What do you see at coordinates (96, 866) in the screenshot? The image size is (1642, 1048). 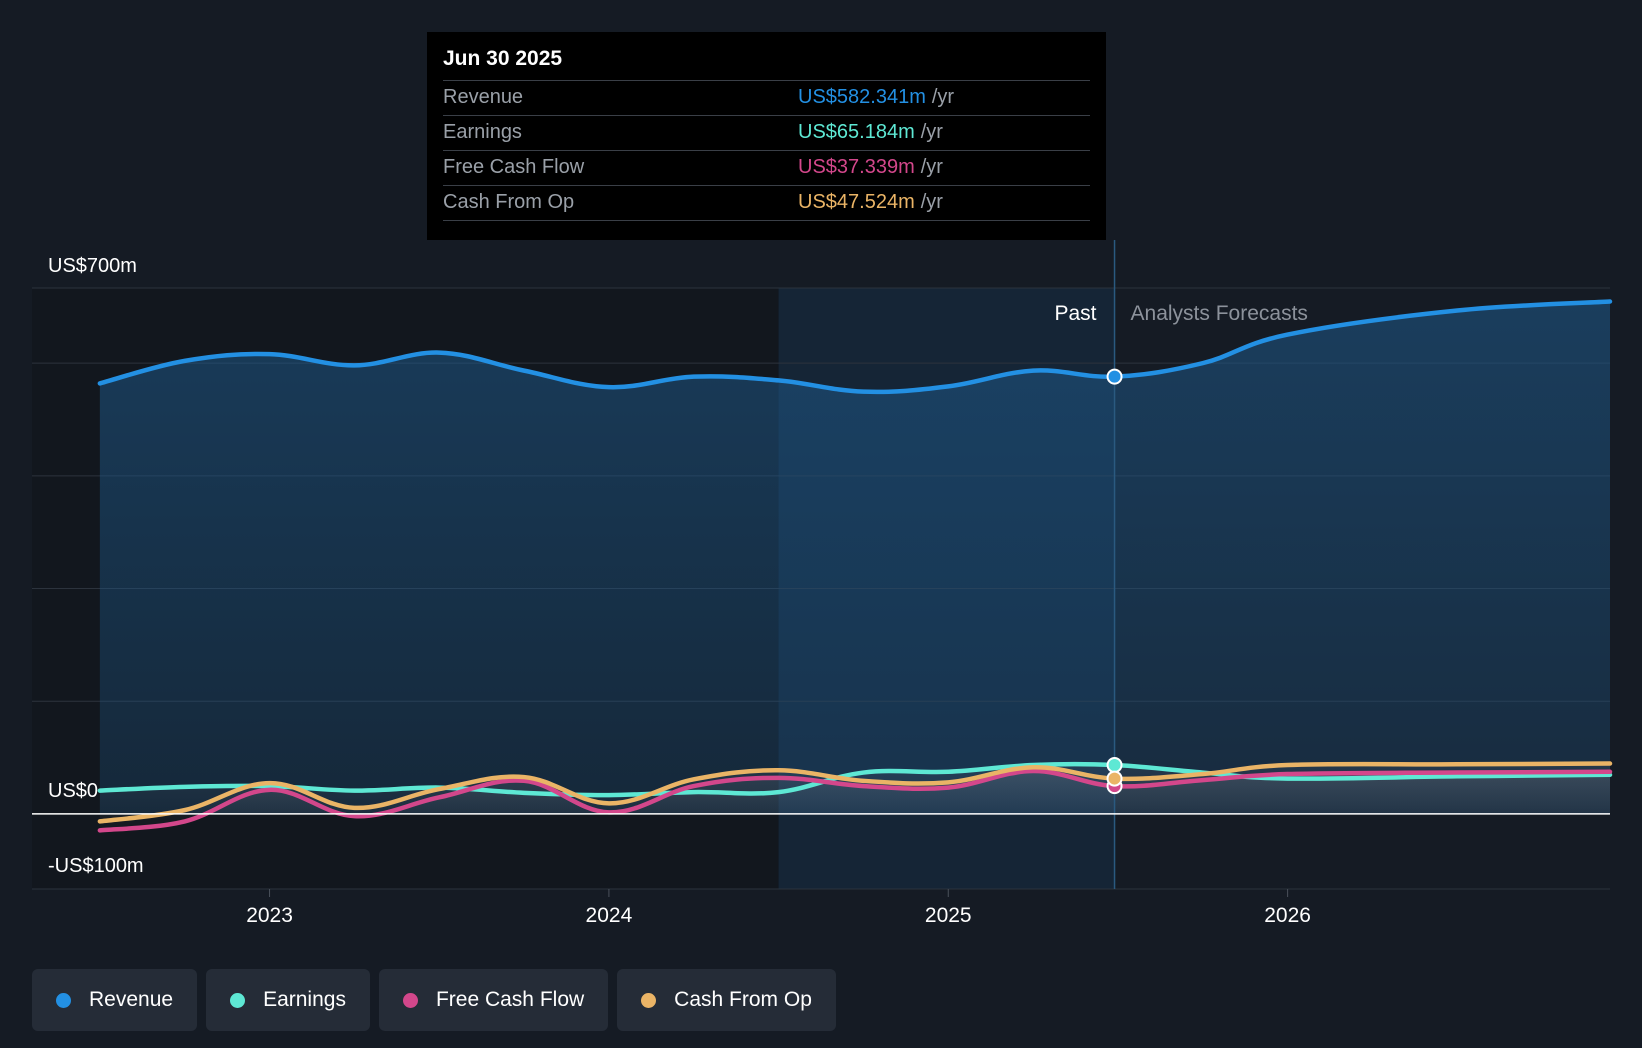 I see `y-axis-bottom-label: -US$100m` at bounding box center [96, 866].